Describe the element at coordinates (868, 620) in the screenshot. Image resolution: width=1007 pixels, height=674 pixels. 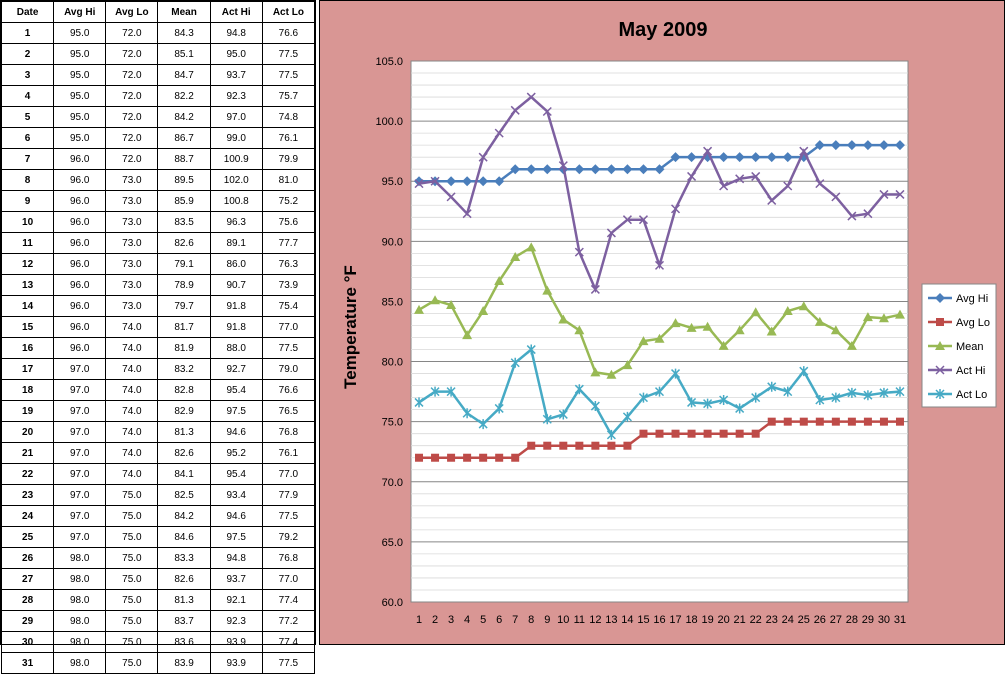
I see `x-tick-label: 29` at that location.